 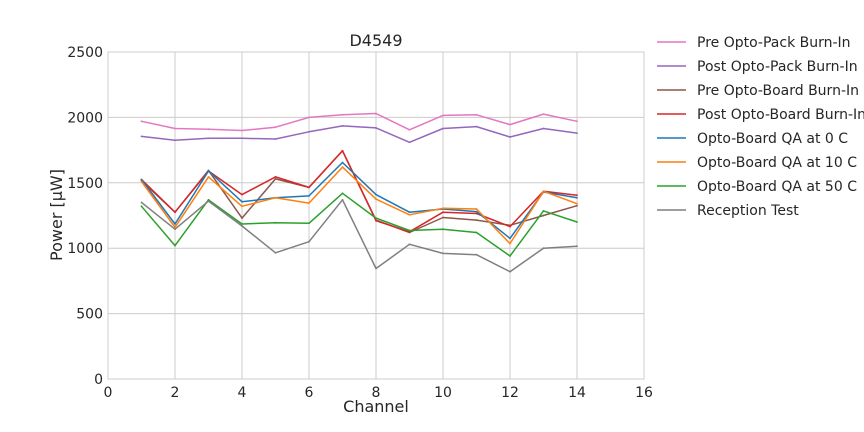 What do you see at coordinates (89, 315) in the screenshot?
I see `y-tick-label: 500` at bounding box center [89, 315].